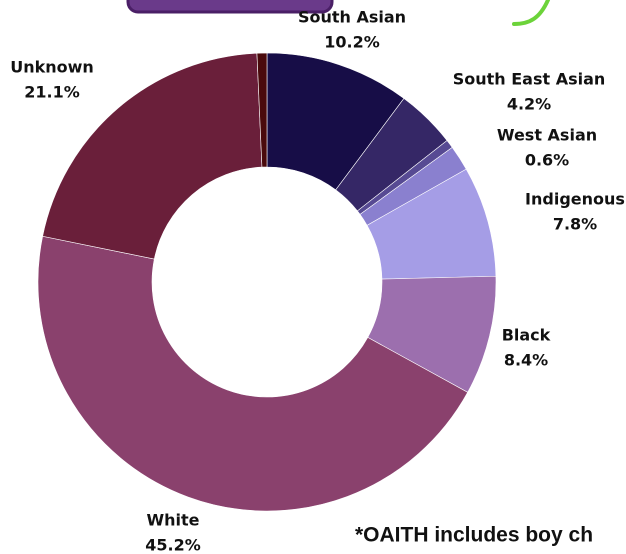  I want to click on decor-swoosh, so click(531, 13).